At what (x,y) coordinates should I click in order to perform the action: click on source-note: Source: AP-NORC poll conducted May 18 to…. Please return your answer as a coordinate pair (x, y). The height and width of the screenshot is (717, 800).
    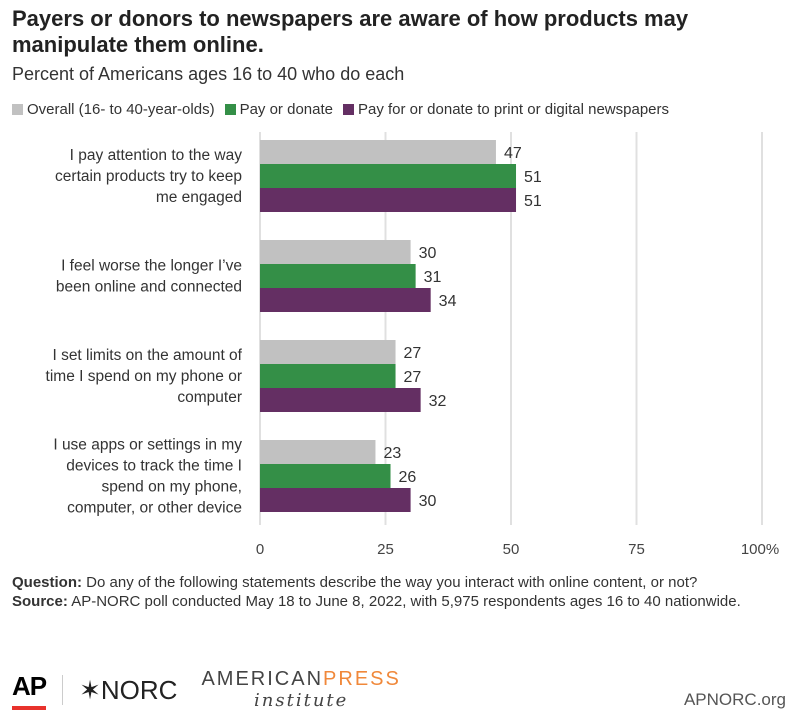
    Looking at the image, I should click on (402, 601).